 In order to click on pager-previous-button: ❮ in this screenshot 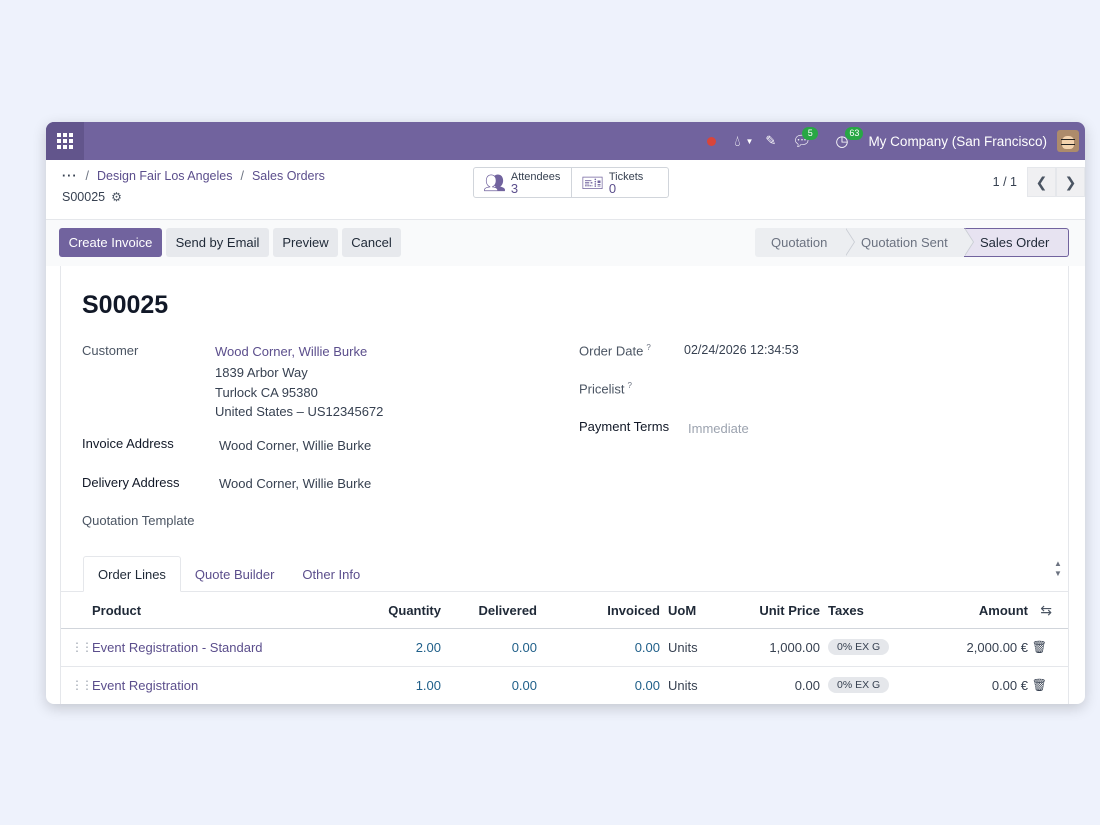, I will do `click(1041, 182)`.